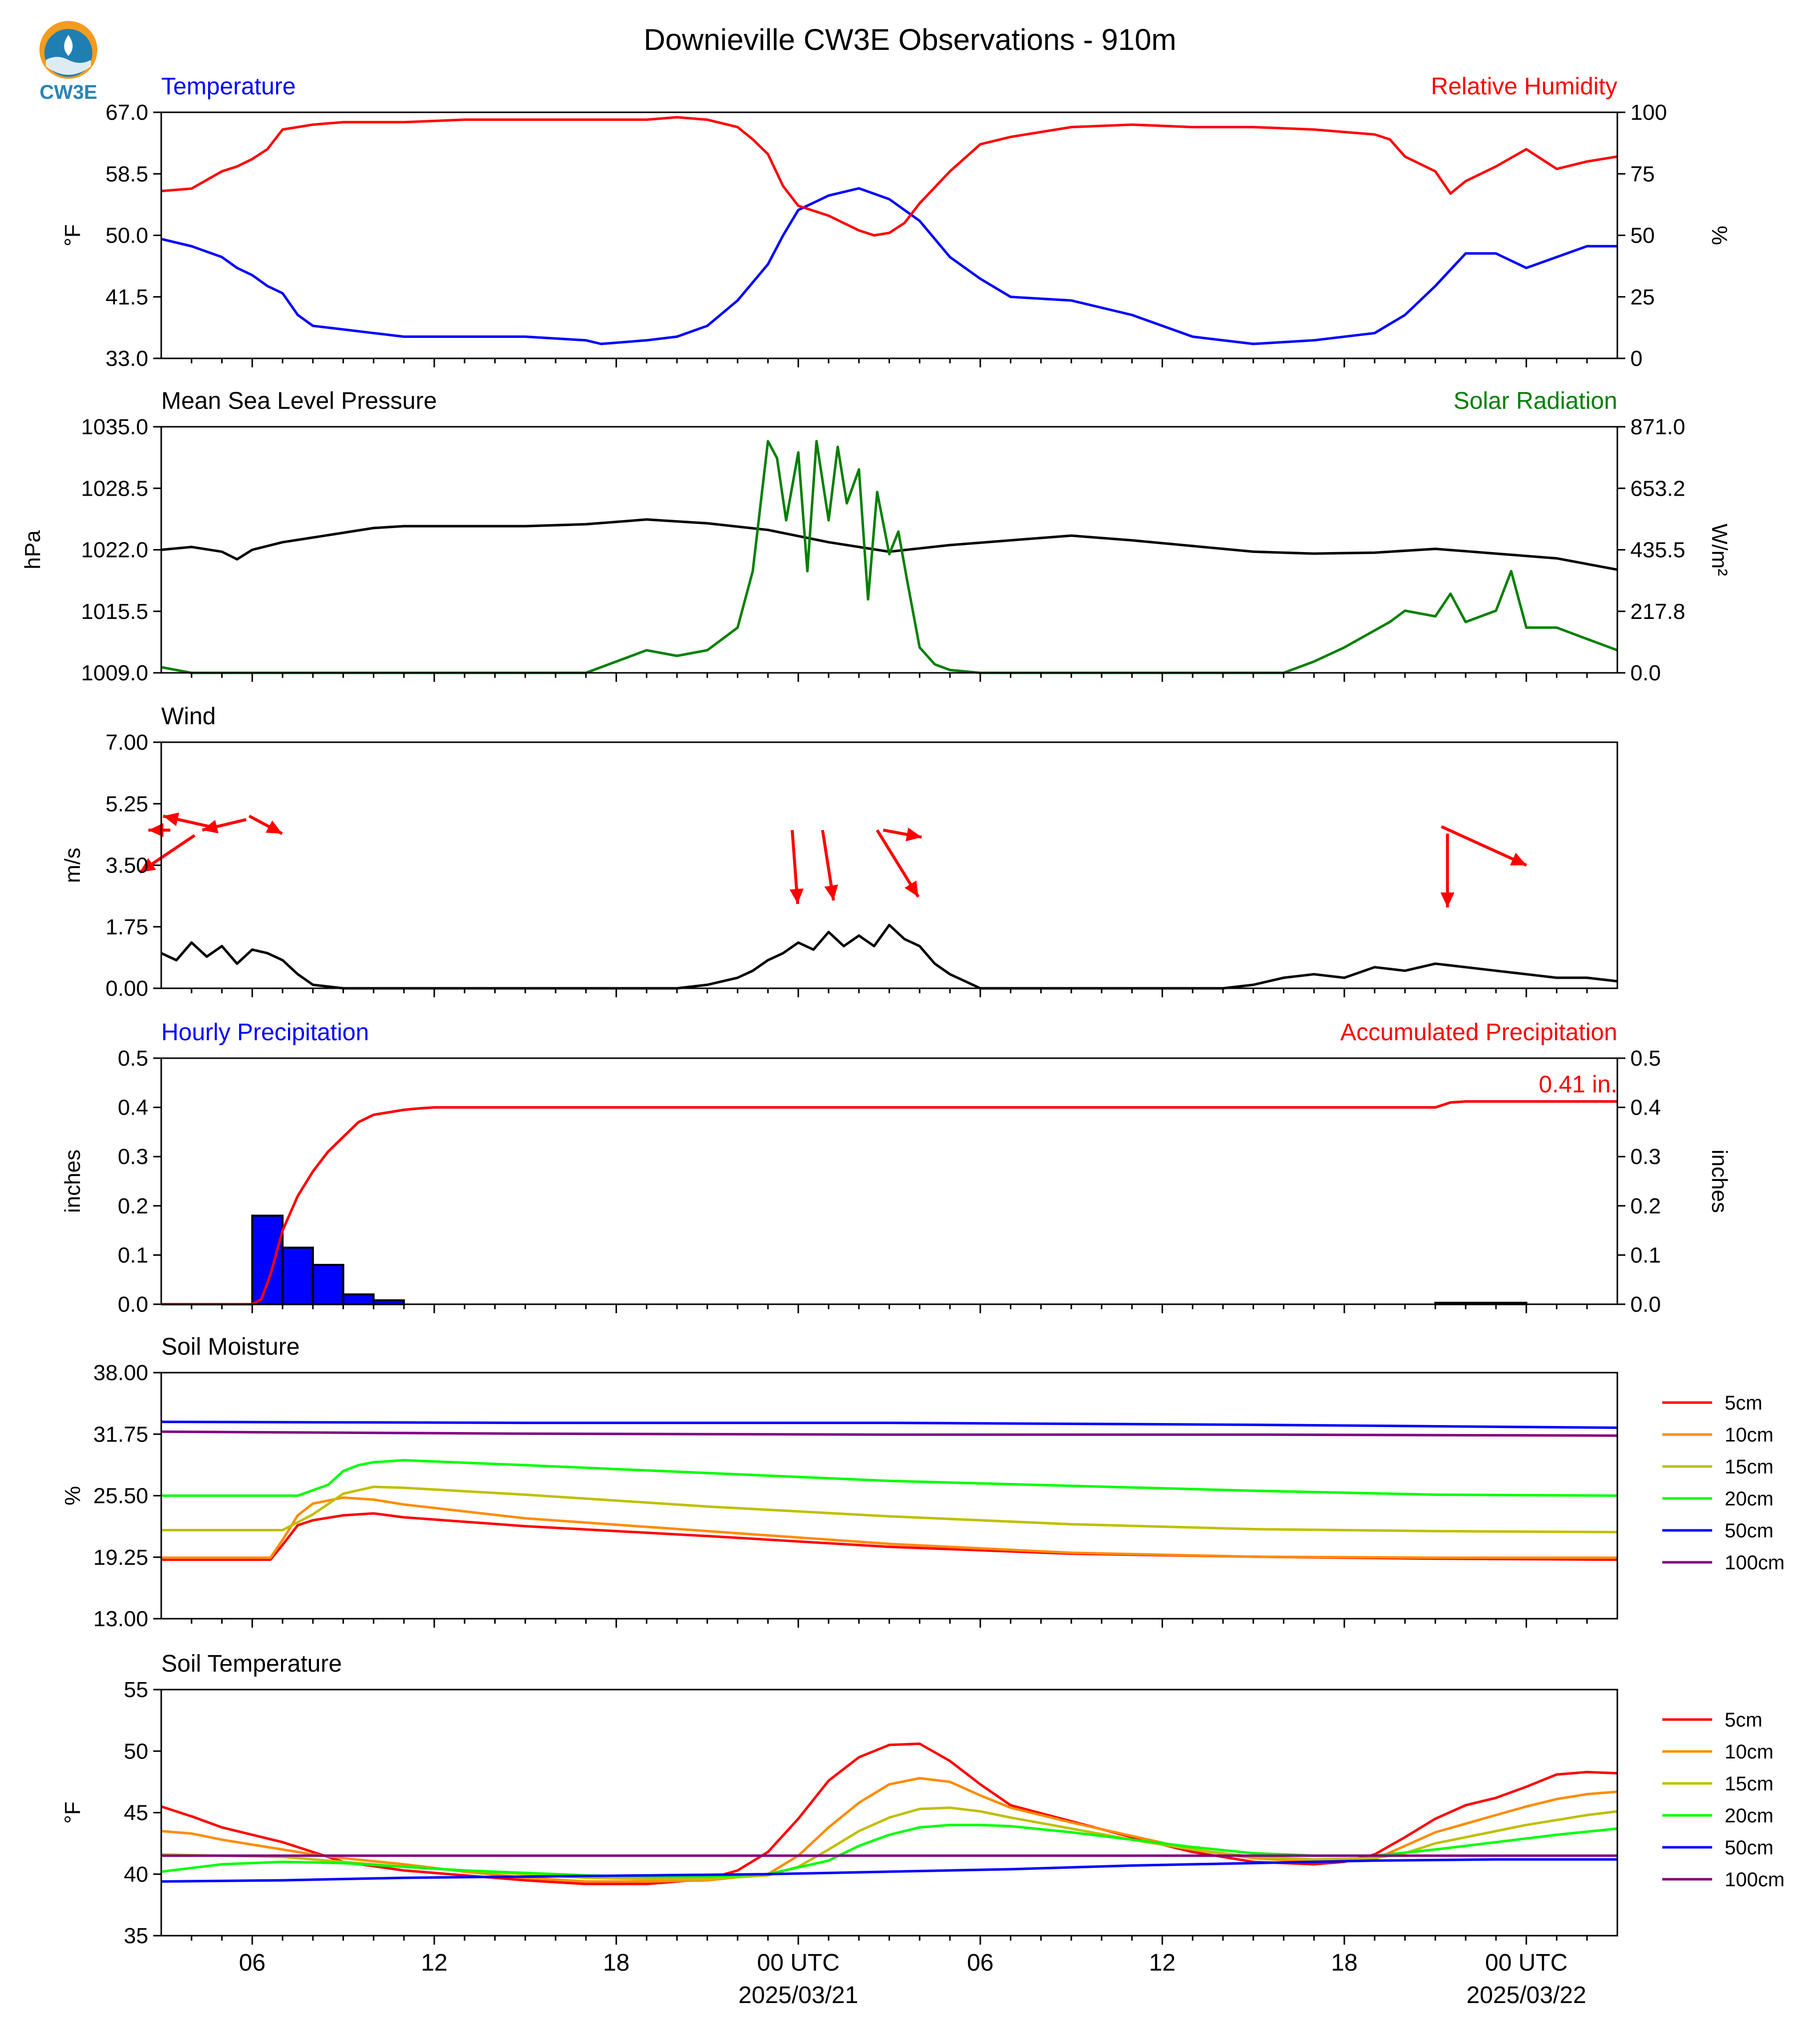  I want to click on y-tick-label-right: 75, so click(1642, 174).